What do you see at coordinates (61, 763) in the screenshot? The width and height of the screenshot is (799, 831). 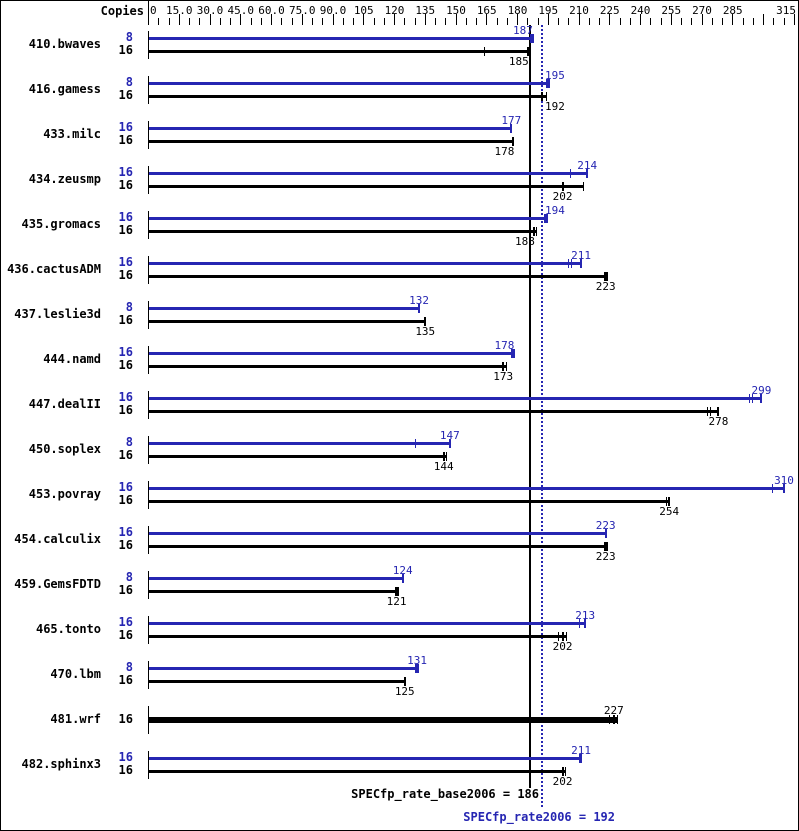 I see `benchmark-name: 482.sphinx3` at bounding box center [61, 763].